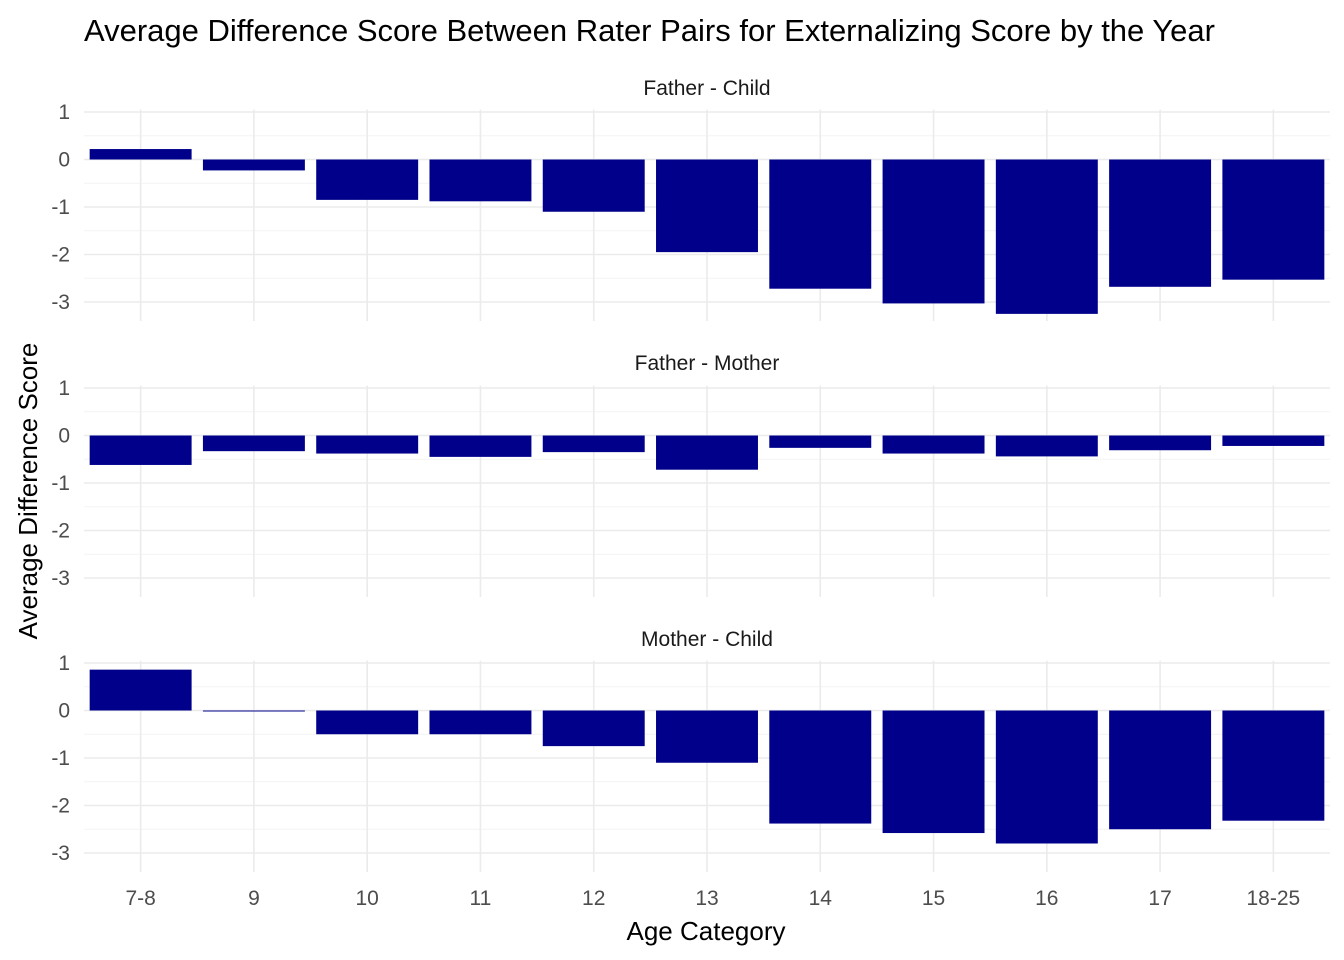  Describe the element at coordinates (707, 639) in the screenshot. I see `panel-strip-label: Mother - Child` at that location.